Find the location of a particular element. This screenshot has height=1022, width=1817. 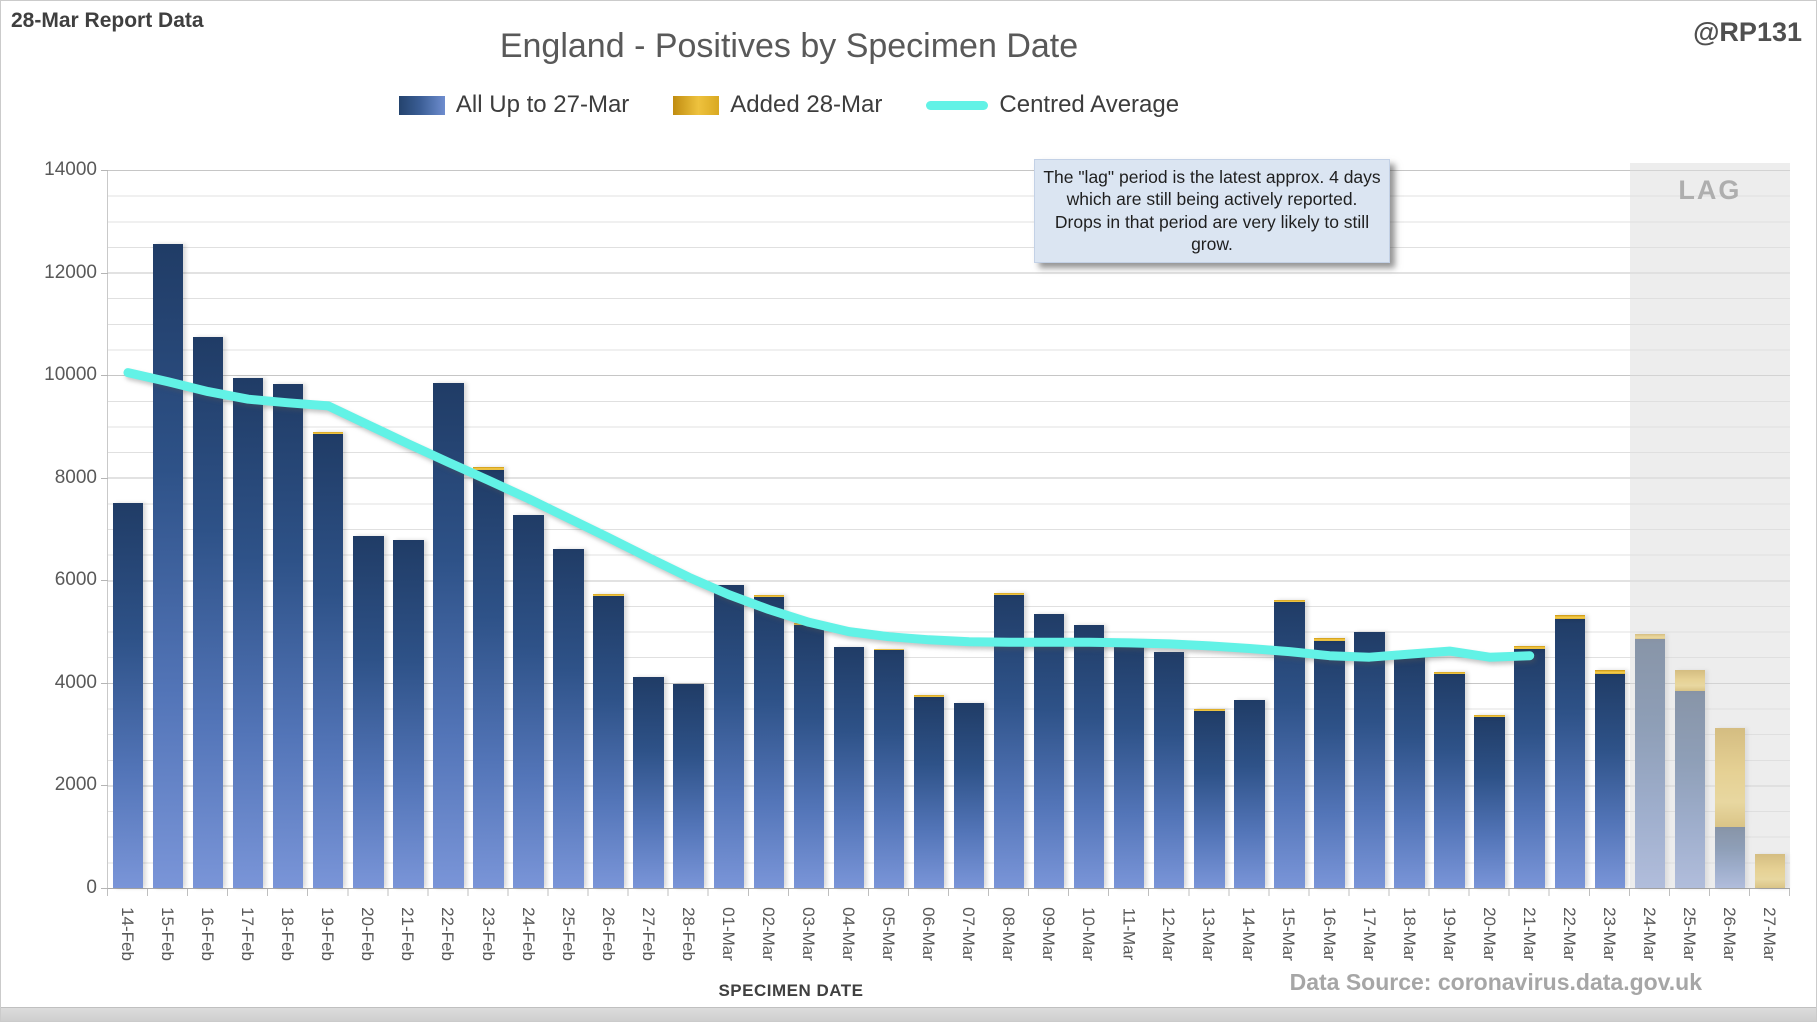

x-tick-label: 21-Feb is located at coordinates (408, 934).